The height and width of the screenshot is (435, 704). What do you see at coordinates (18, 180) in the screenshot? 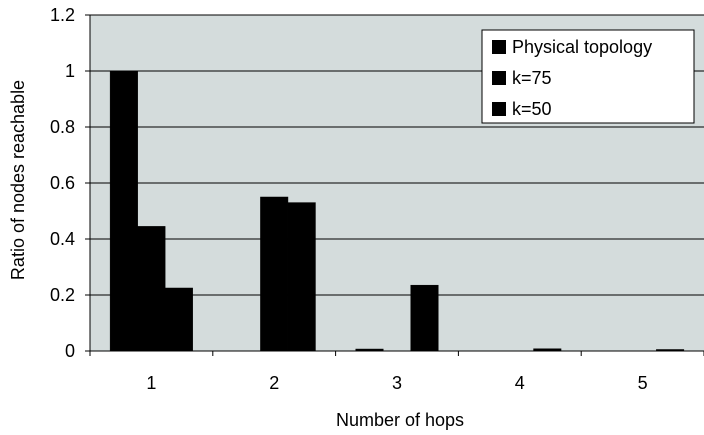
I see `y-axis-label: Ratio of nodes reachable` at bounding box center [18, 180].